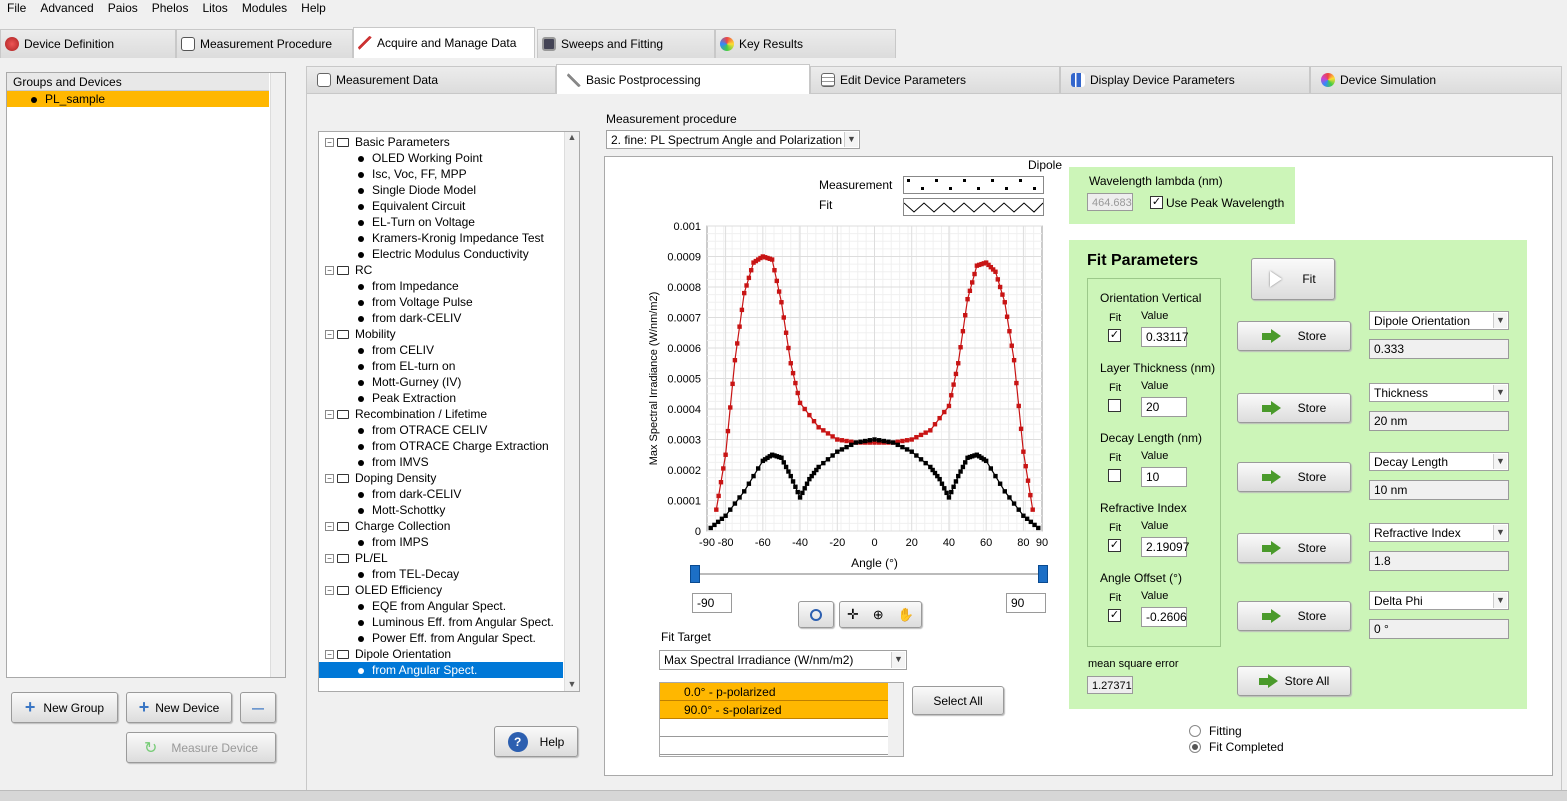  I want to click on fit-target-item: 90.0° - s-polarized, so click(774, 710).